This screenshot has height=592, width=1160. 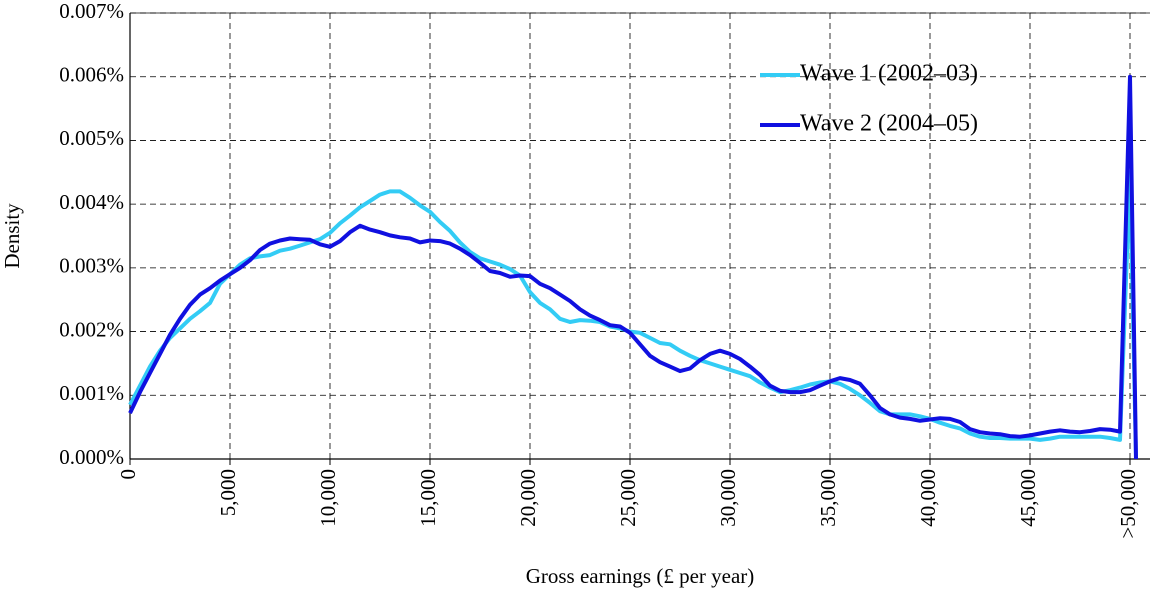 I want to click on x-tick-label: 40,000, so click(x=928, y=498).